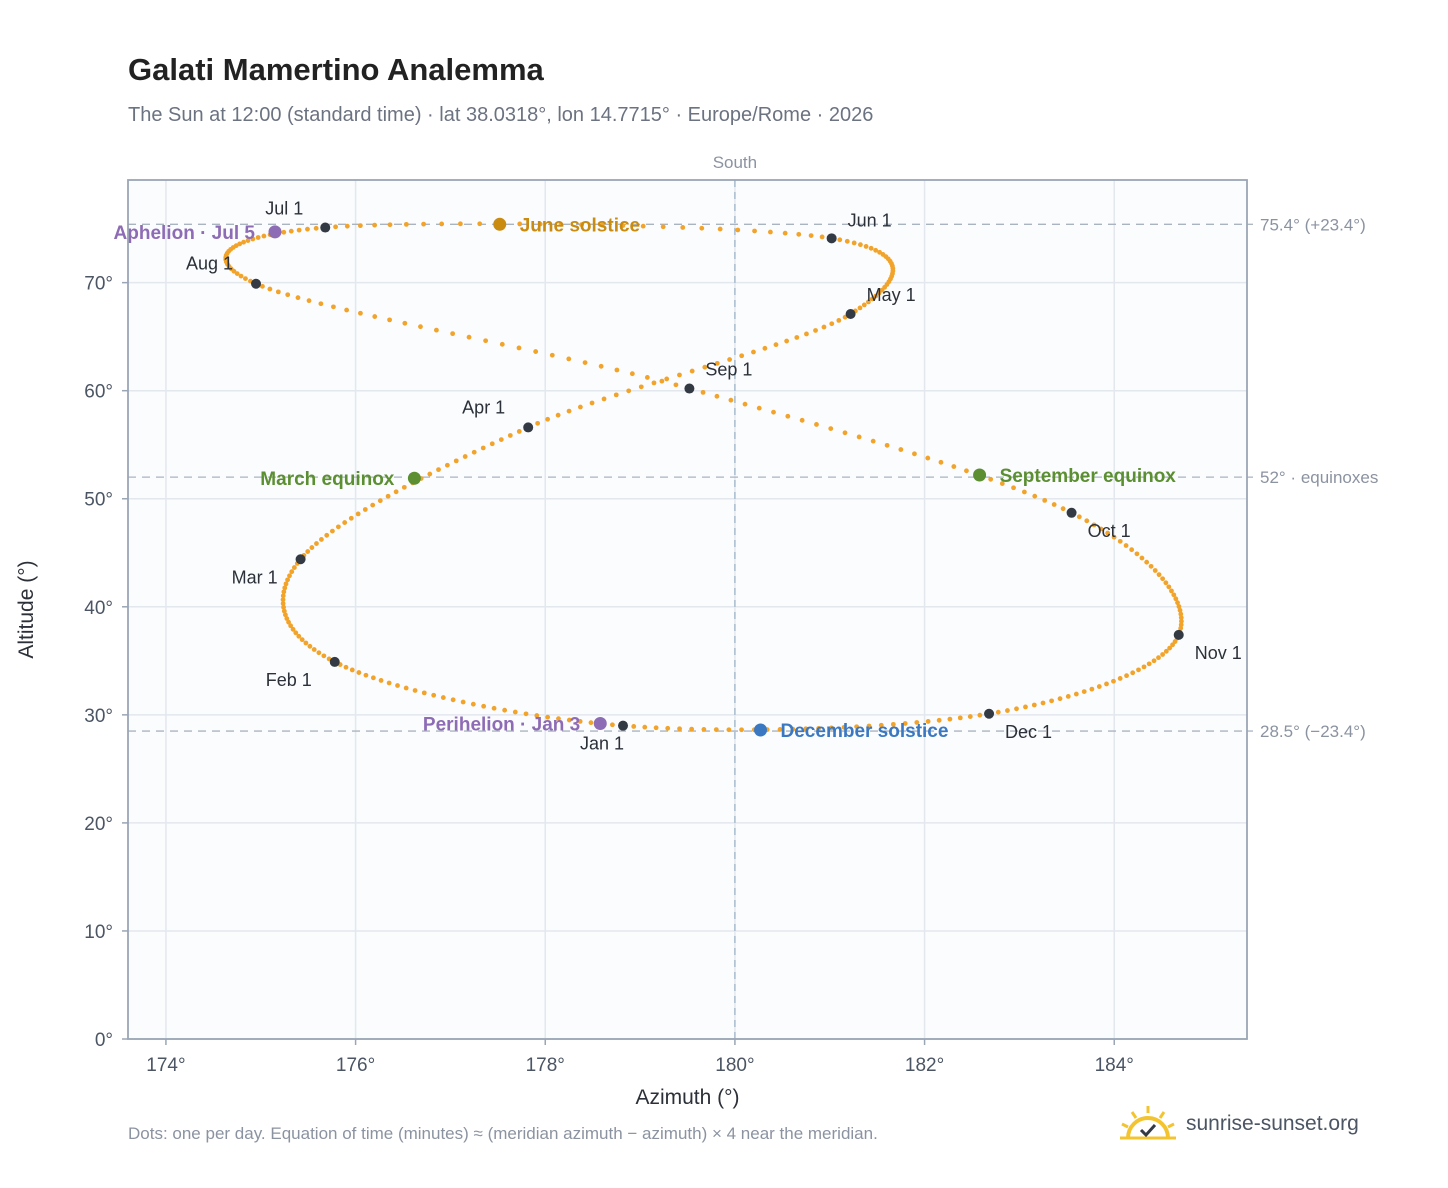  Describe the element at coordinates (483, 407) in the screenshot. I see `month-label: Apr 1` at that location.